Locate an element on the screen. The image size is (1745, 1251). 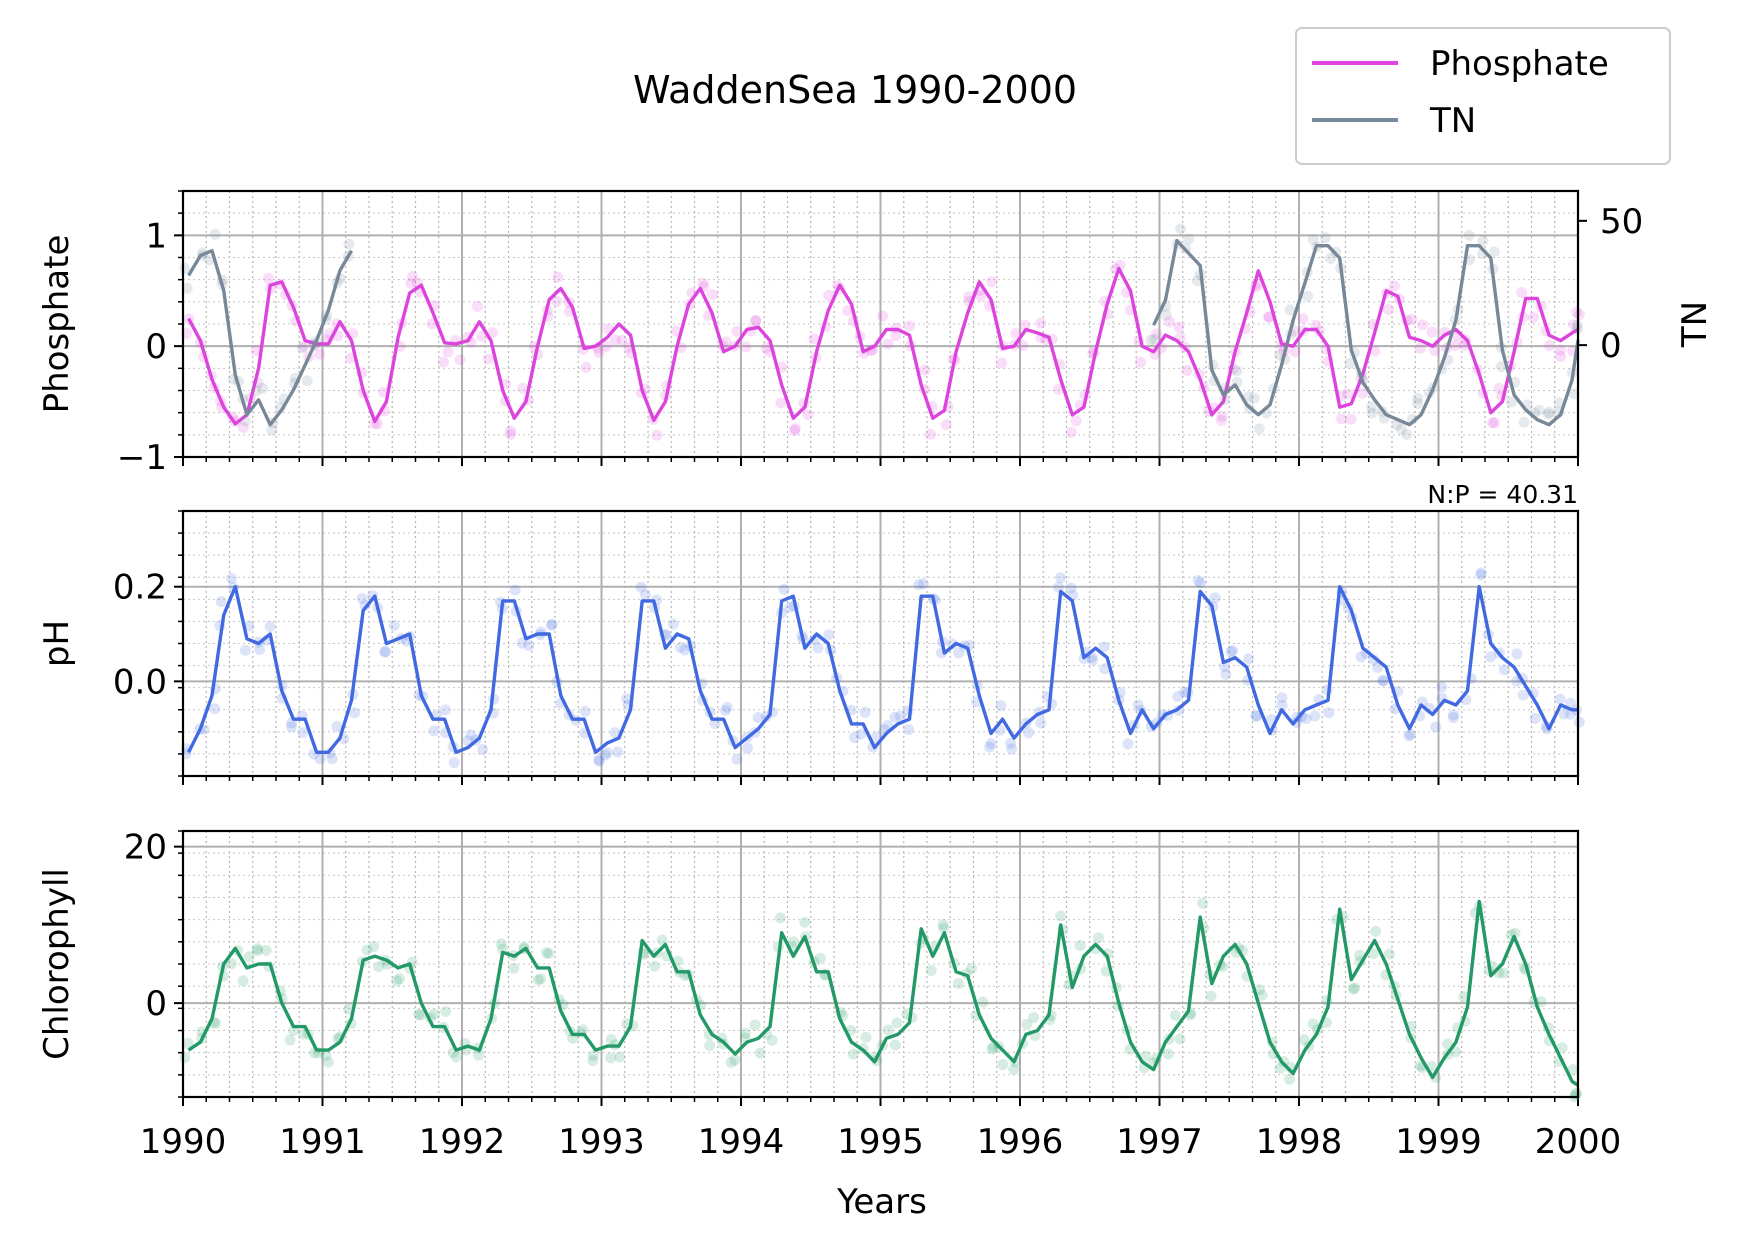
x-tick-label: 1990 is located at coordinates (183, 1142).